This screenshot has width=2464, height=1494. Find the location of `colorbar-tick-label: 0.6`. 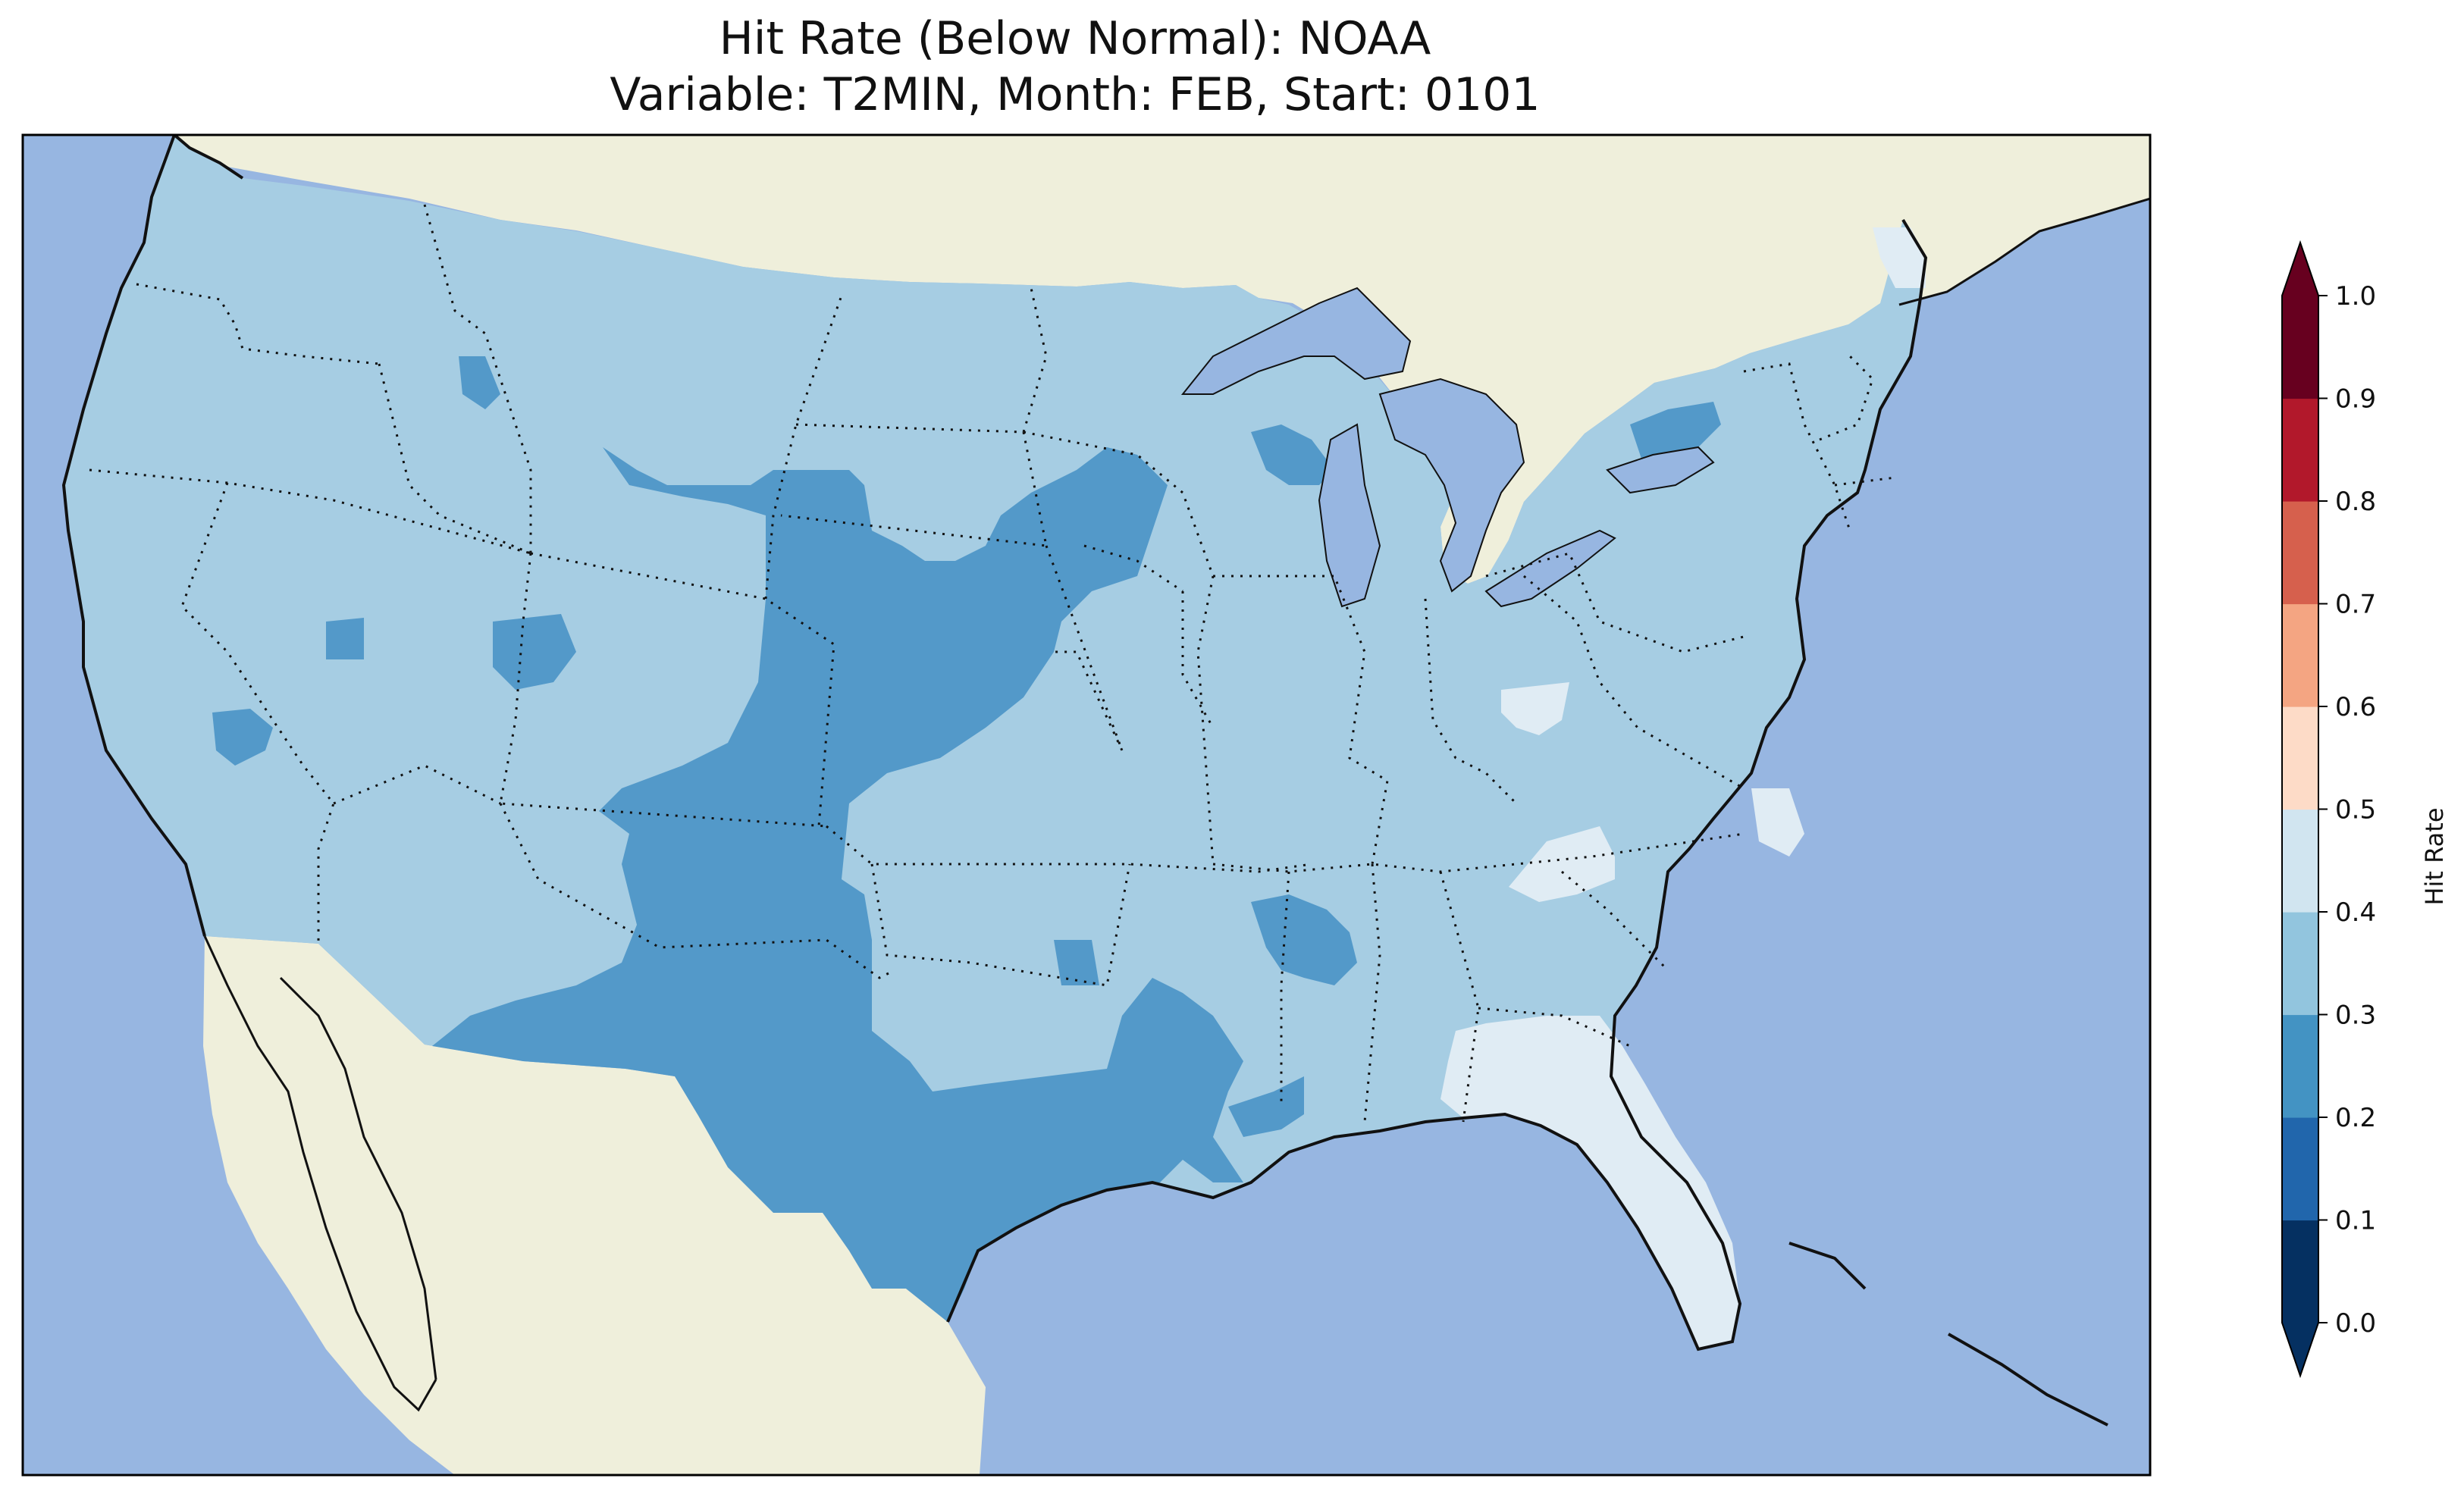

colorbar-tick-label: 0.6 is located at coordinates (2355, 707).